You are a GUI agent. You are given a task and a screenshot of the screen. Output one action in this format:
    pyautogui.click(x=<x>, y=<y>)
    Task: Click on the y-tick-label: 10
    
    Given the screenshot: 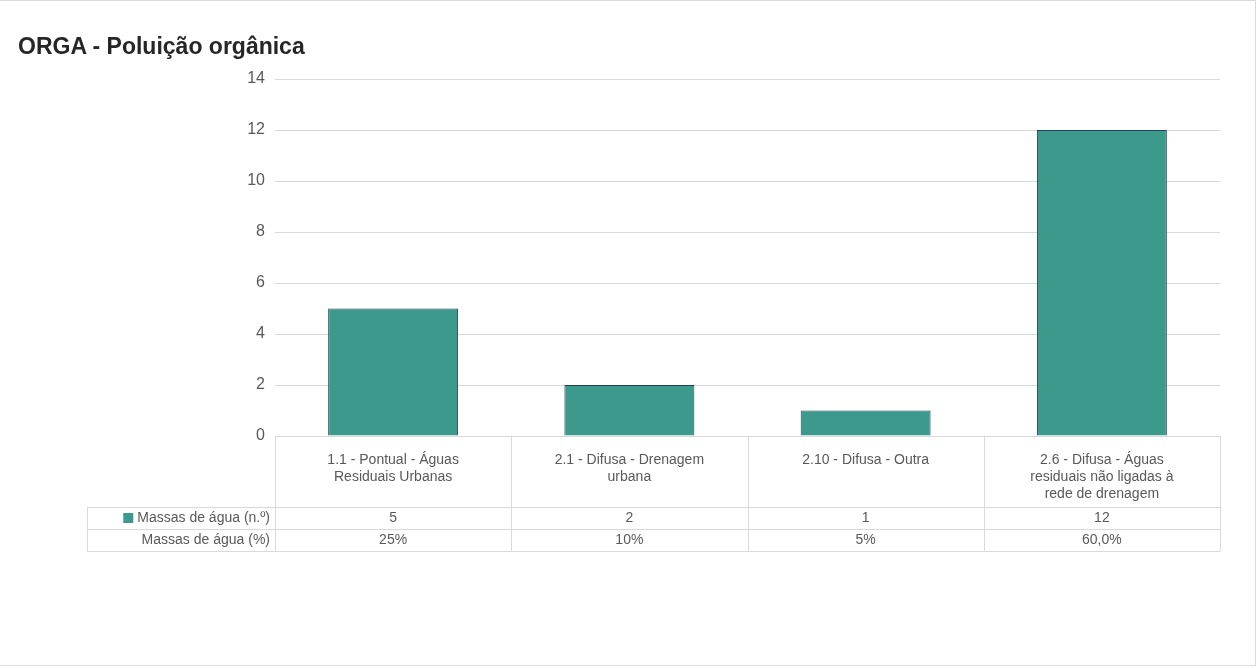 What is the action you would take?
    pyautogui.click(x=256, y=180)
    